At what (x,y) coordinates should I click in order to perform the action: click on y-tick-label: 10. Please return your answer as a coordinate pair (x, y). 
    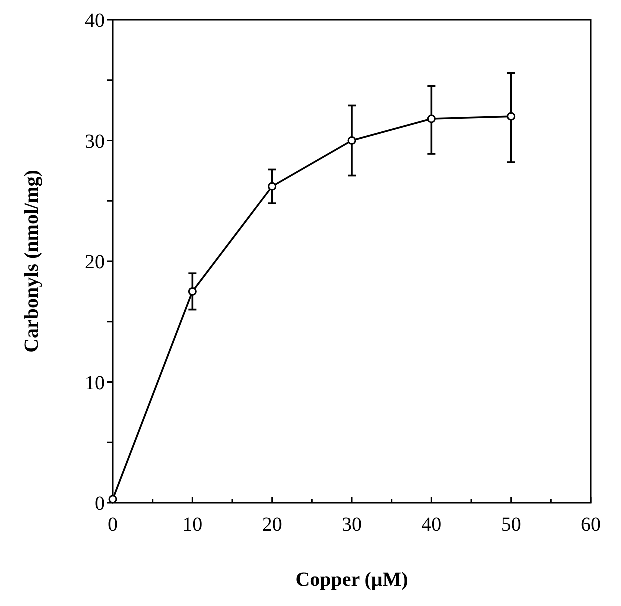
    Looking at the image, I should click on (95, 383).